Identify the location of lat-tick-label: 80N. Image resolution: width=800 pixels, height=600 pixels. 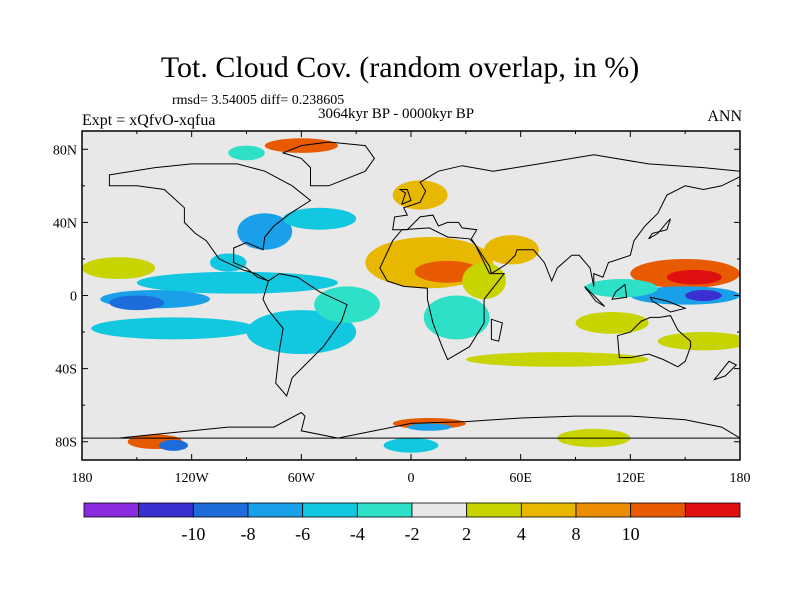
(65, 150).